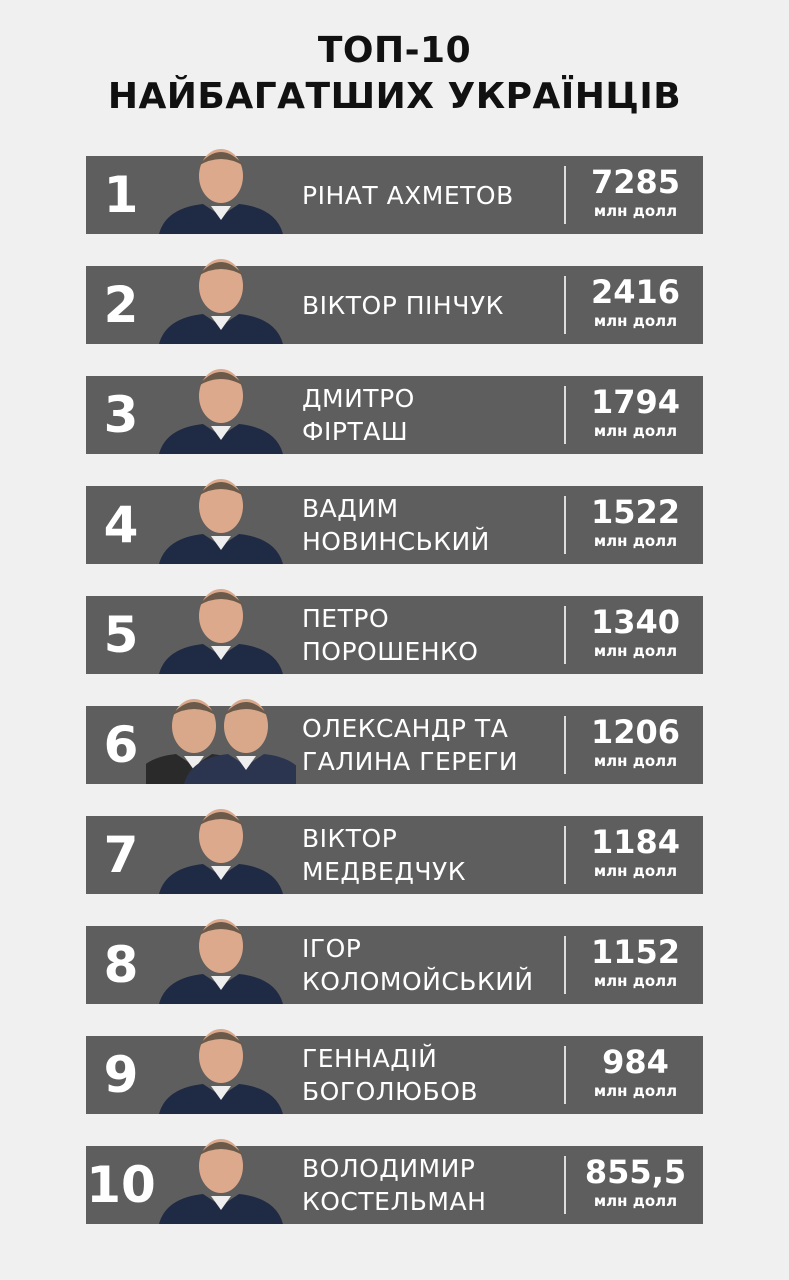 Image resolution: width=789 pixels, height=1280 pixels. I want to click on rank-number: 6, so click(121, 745).